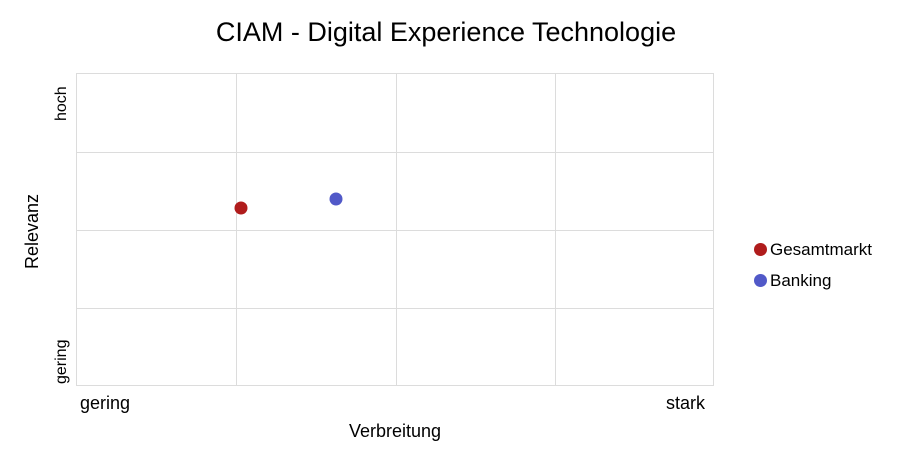 The height and width of the screenshot is (475, 900). I want to click on x-tick-label-min: gering, so click(105, 403).